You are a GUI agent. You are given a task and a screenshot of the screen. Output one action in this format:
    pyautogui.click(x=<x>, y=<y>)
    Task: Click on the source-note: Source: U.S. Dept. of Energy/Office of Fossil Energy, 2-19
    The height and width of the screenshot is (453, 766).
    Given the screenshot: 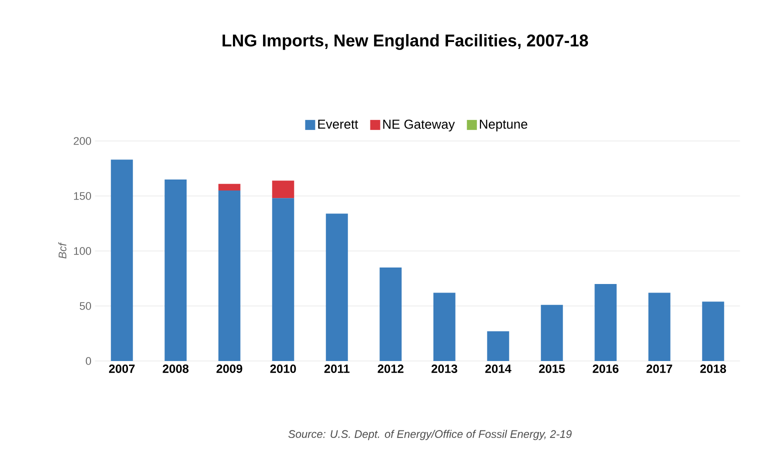 What is the action you would take?
    pyautogui.click(x=430, y=435)
    